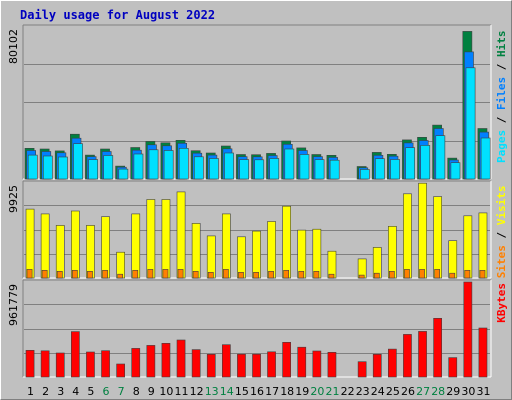 The image size is (512, 400). What do you see at coordinates (106, 391) in the screenshot?
I see `day-label-6: 6` at bounding box center [106, 391].